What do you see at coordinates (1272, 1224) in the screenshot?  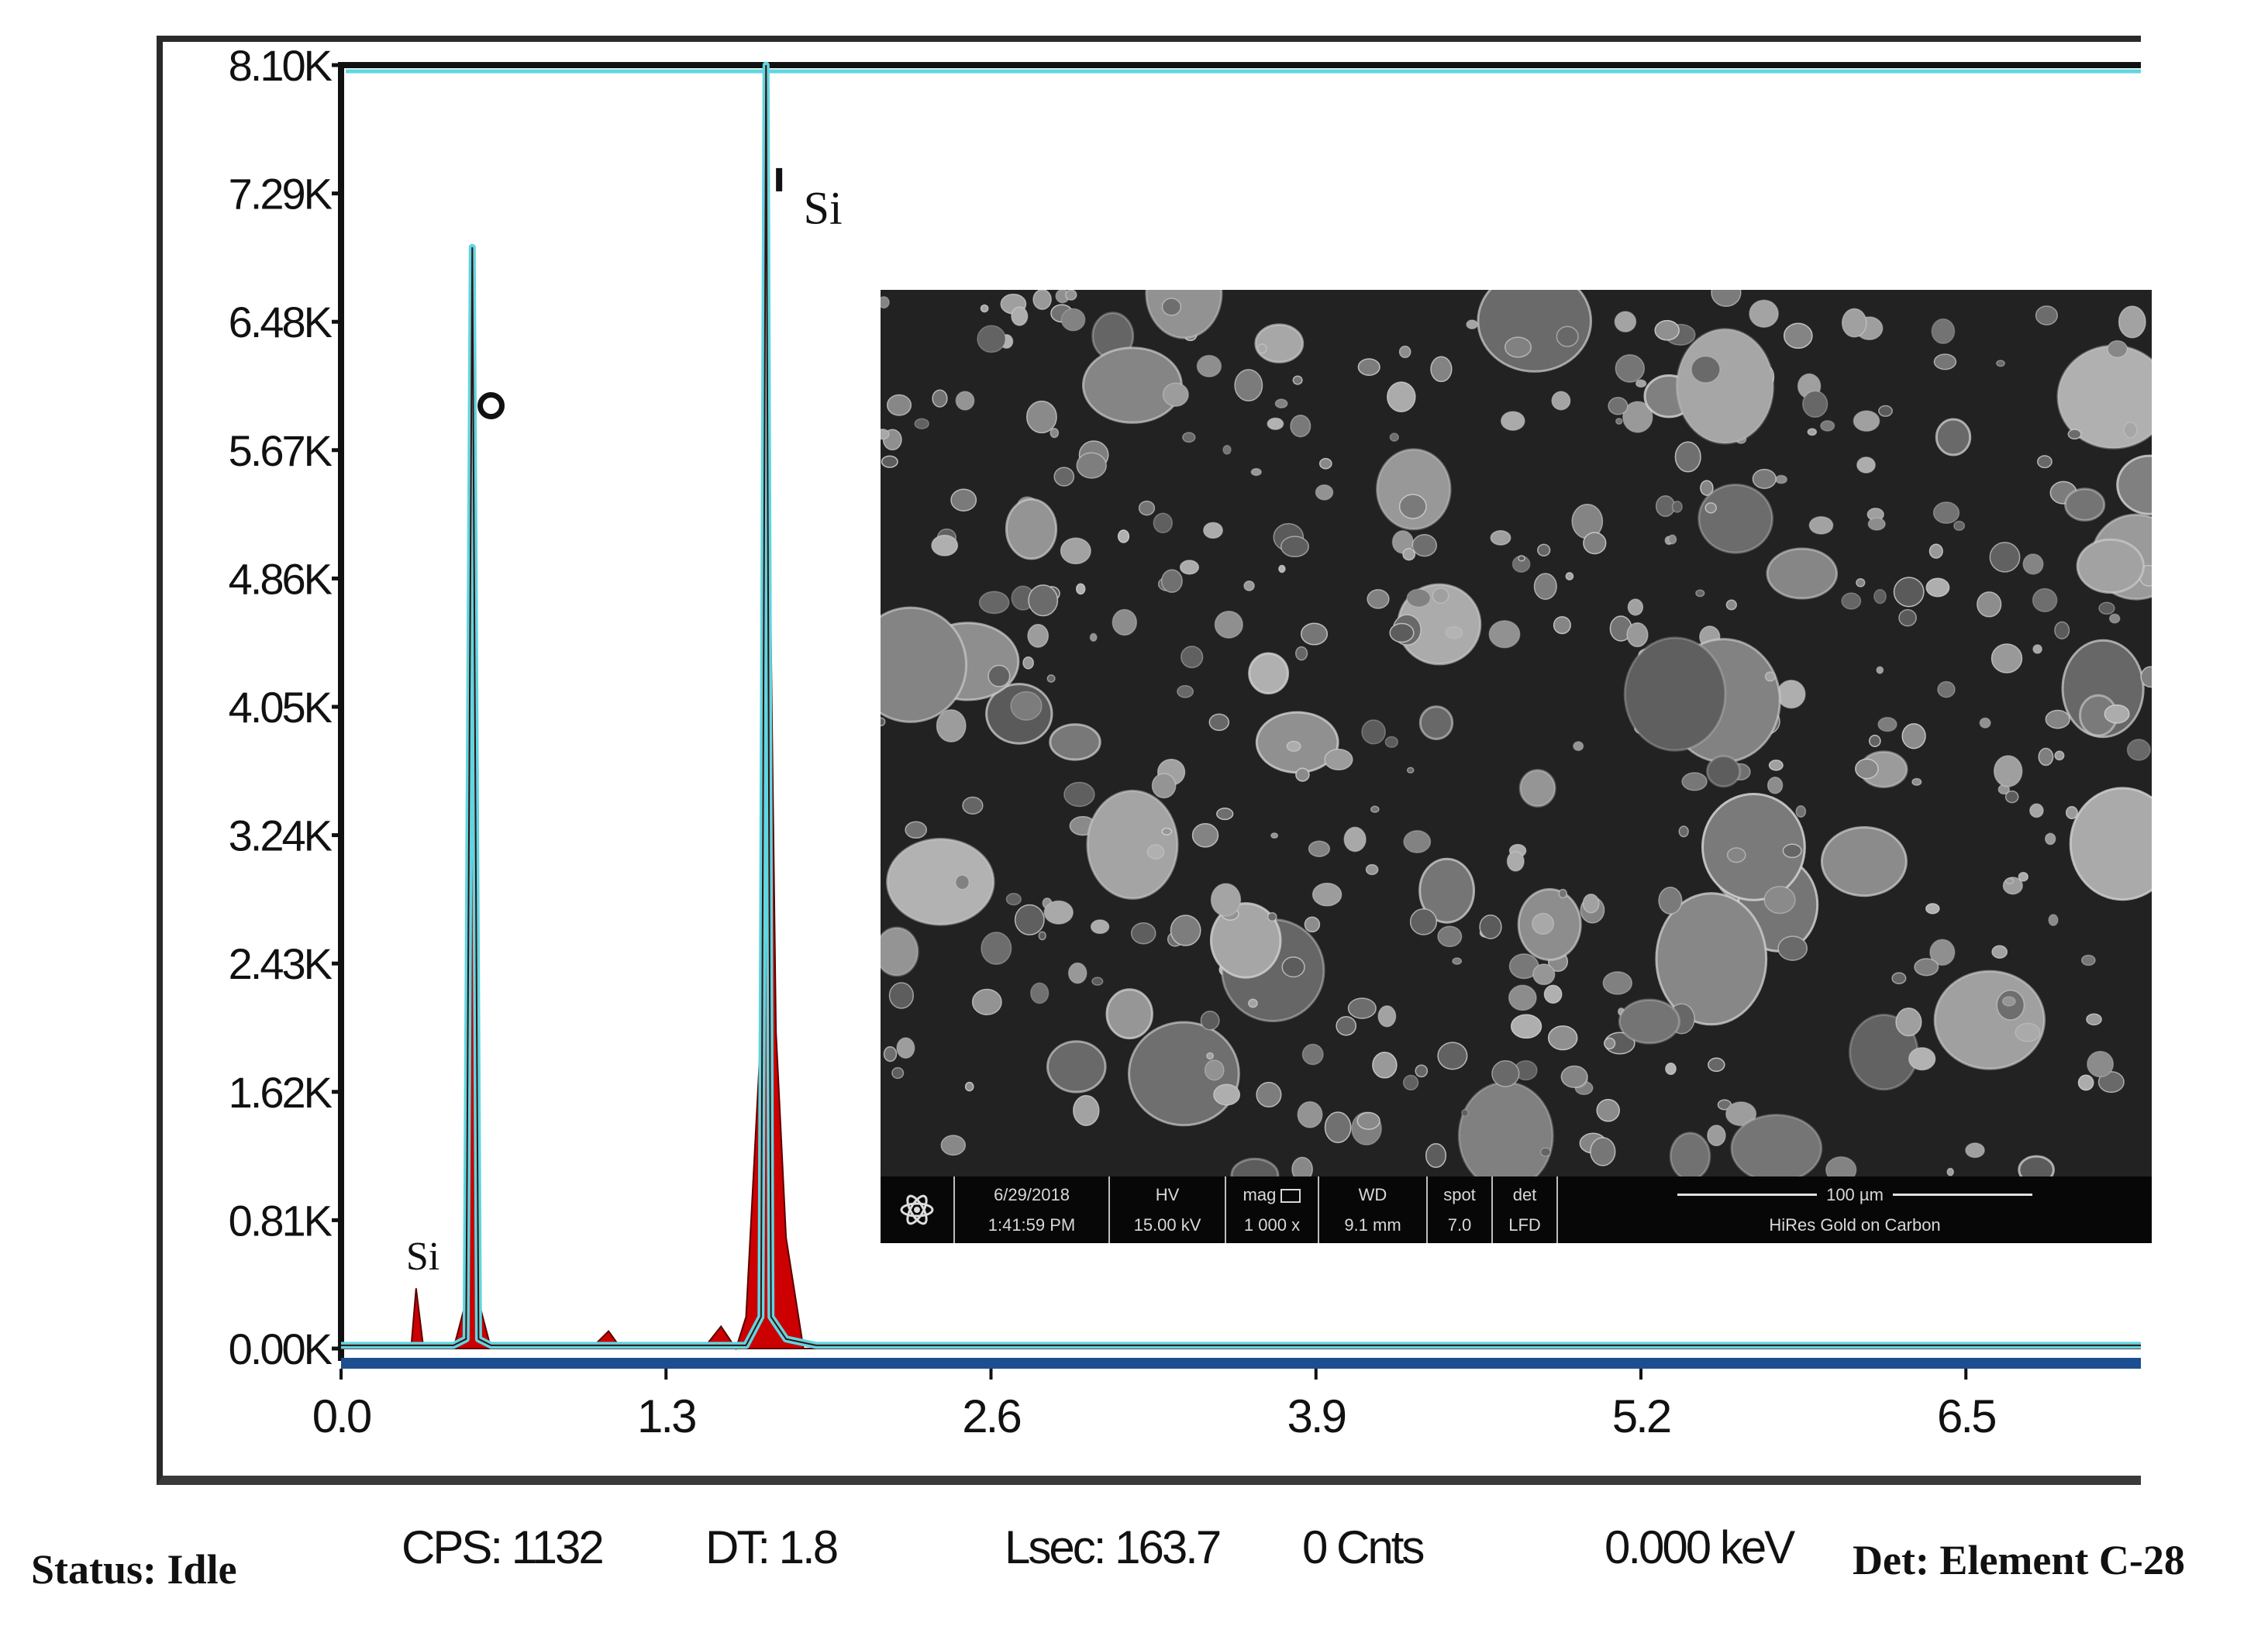 I see `sem-mag-value: 1 000 x` at bounding box center [1272, 1224].